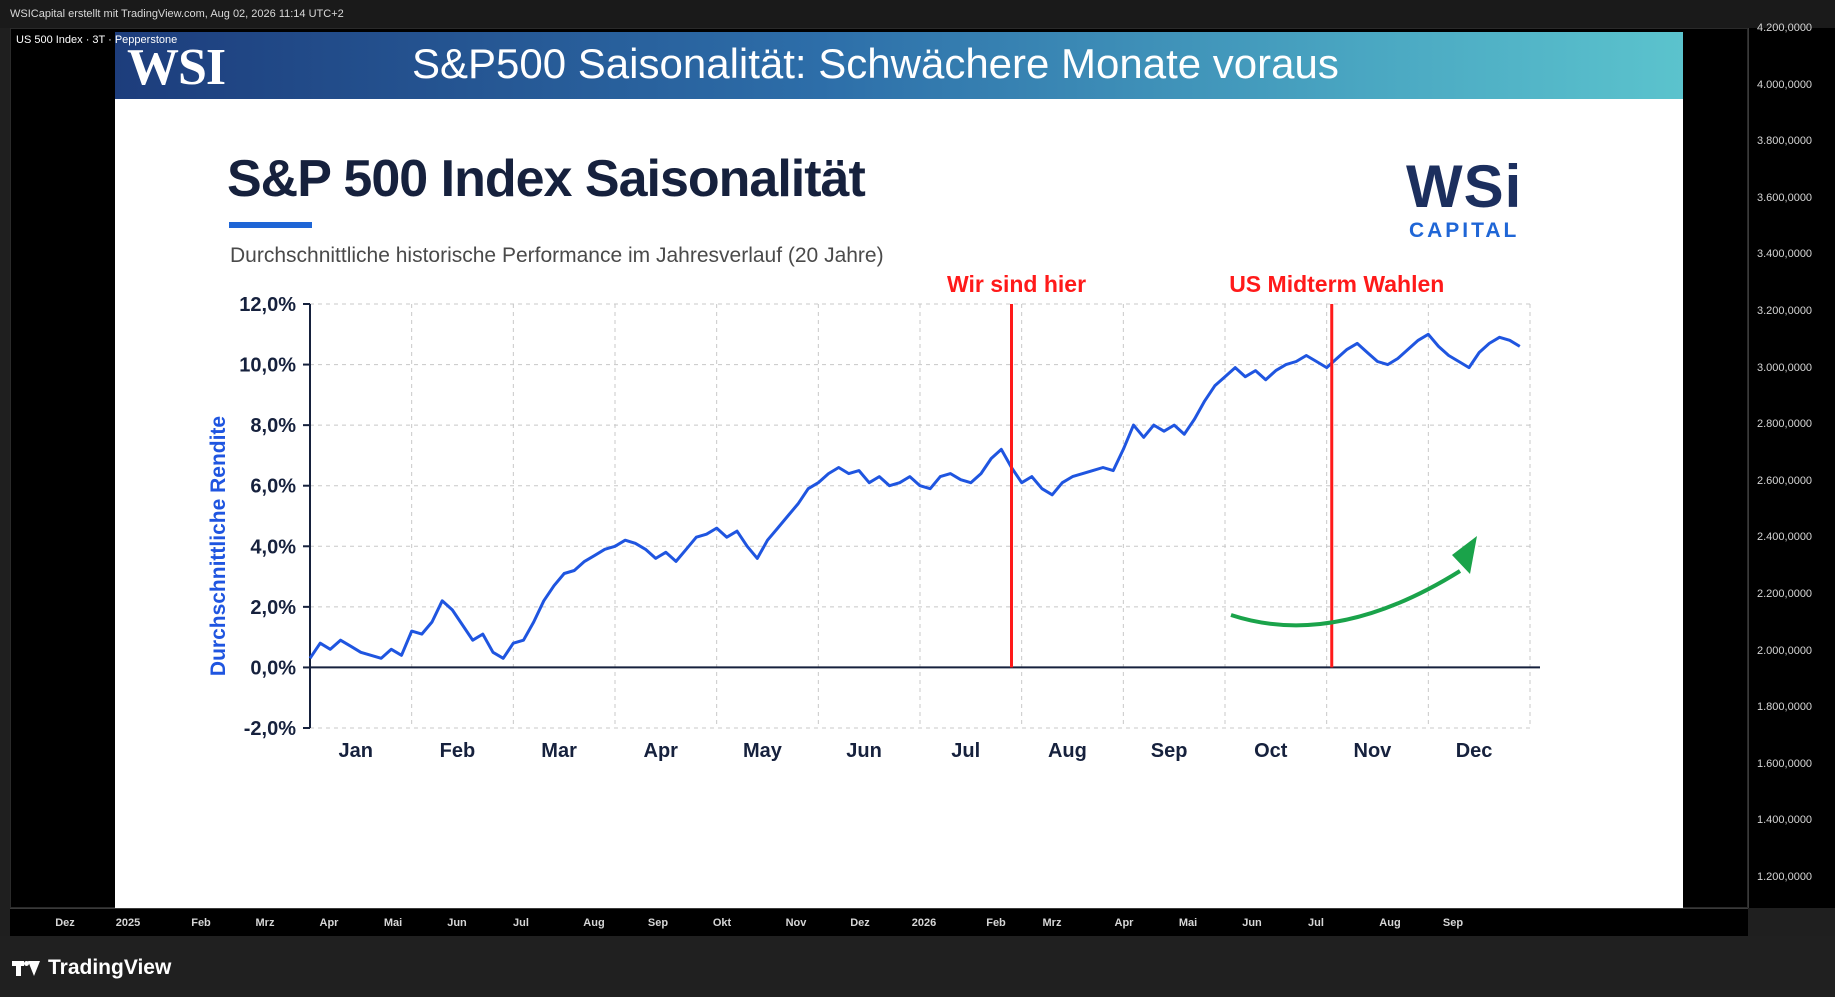 The image size is (1835, 997). I want to click on time-axis-label: Nov, so click(796, 923).